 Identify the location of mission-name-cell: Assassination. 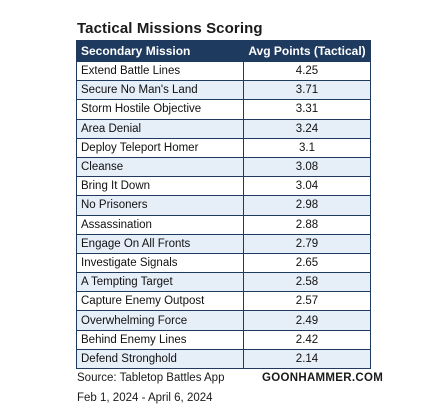
(160, 224).